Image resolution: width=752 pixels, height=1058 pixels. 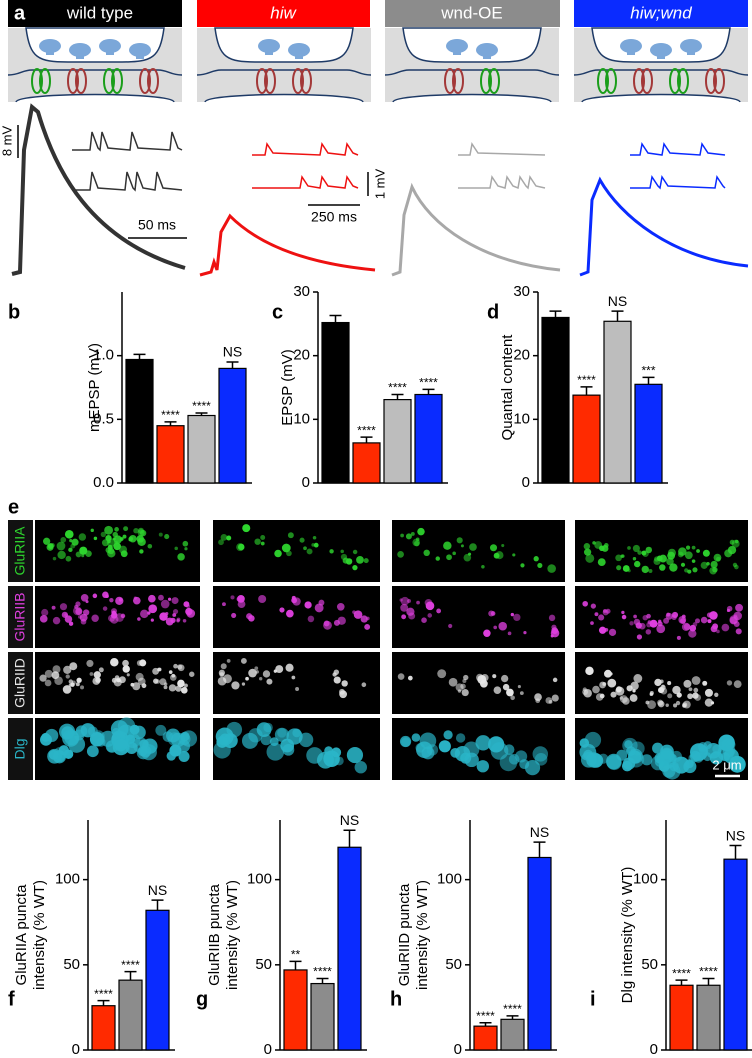 What do you see at coordinates (284, 72) in the screenshot?
I see `membrane` at bounding box center [284, 72].